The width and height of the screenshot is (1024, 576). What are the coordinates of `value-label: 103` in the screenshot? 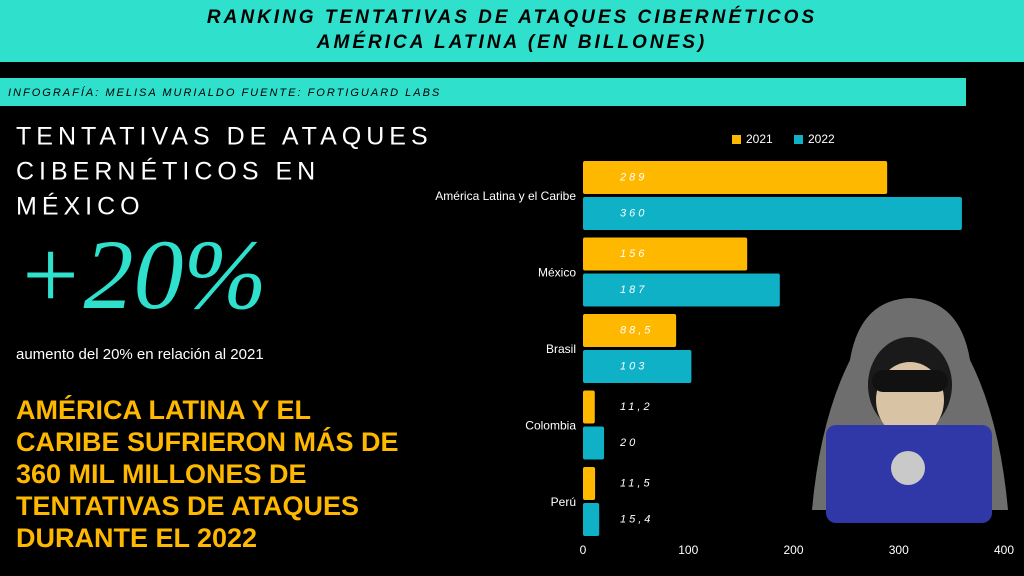 It's located at (633, 366).